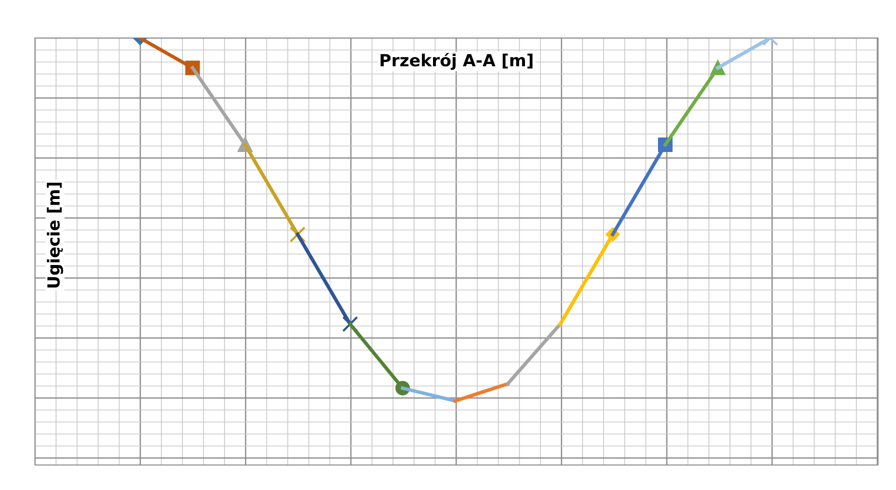  I want to click on y-axis-title: Ugięcie [m], so click(55, 235).